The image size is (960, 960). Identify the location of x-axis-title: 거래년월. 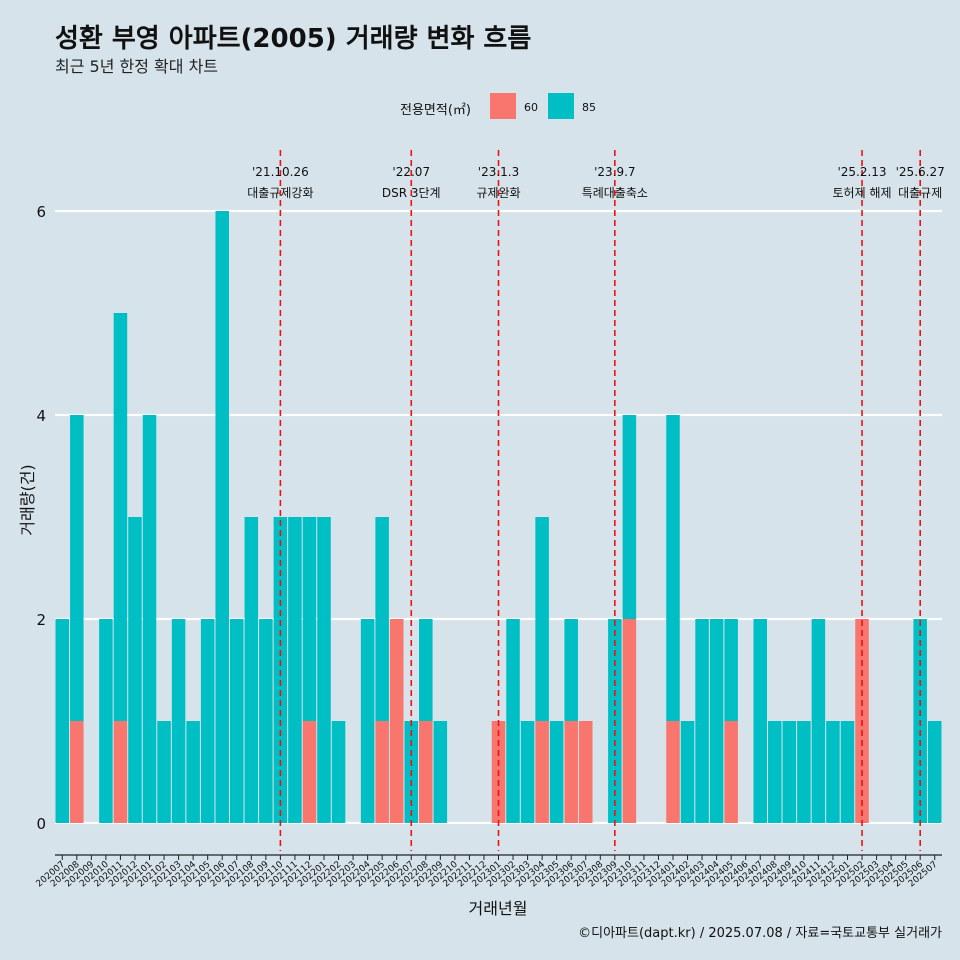
(498, 908).